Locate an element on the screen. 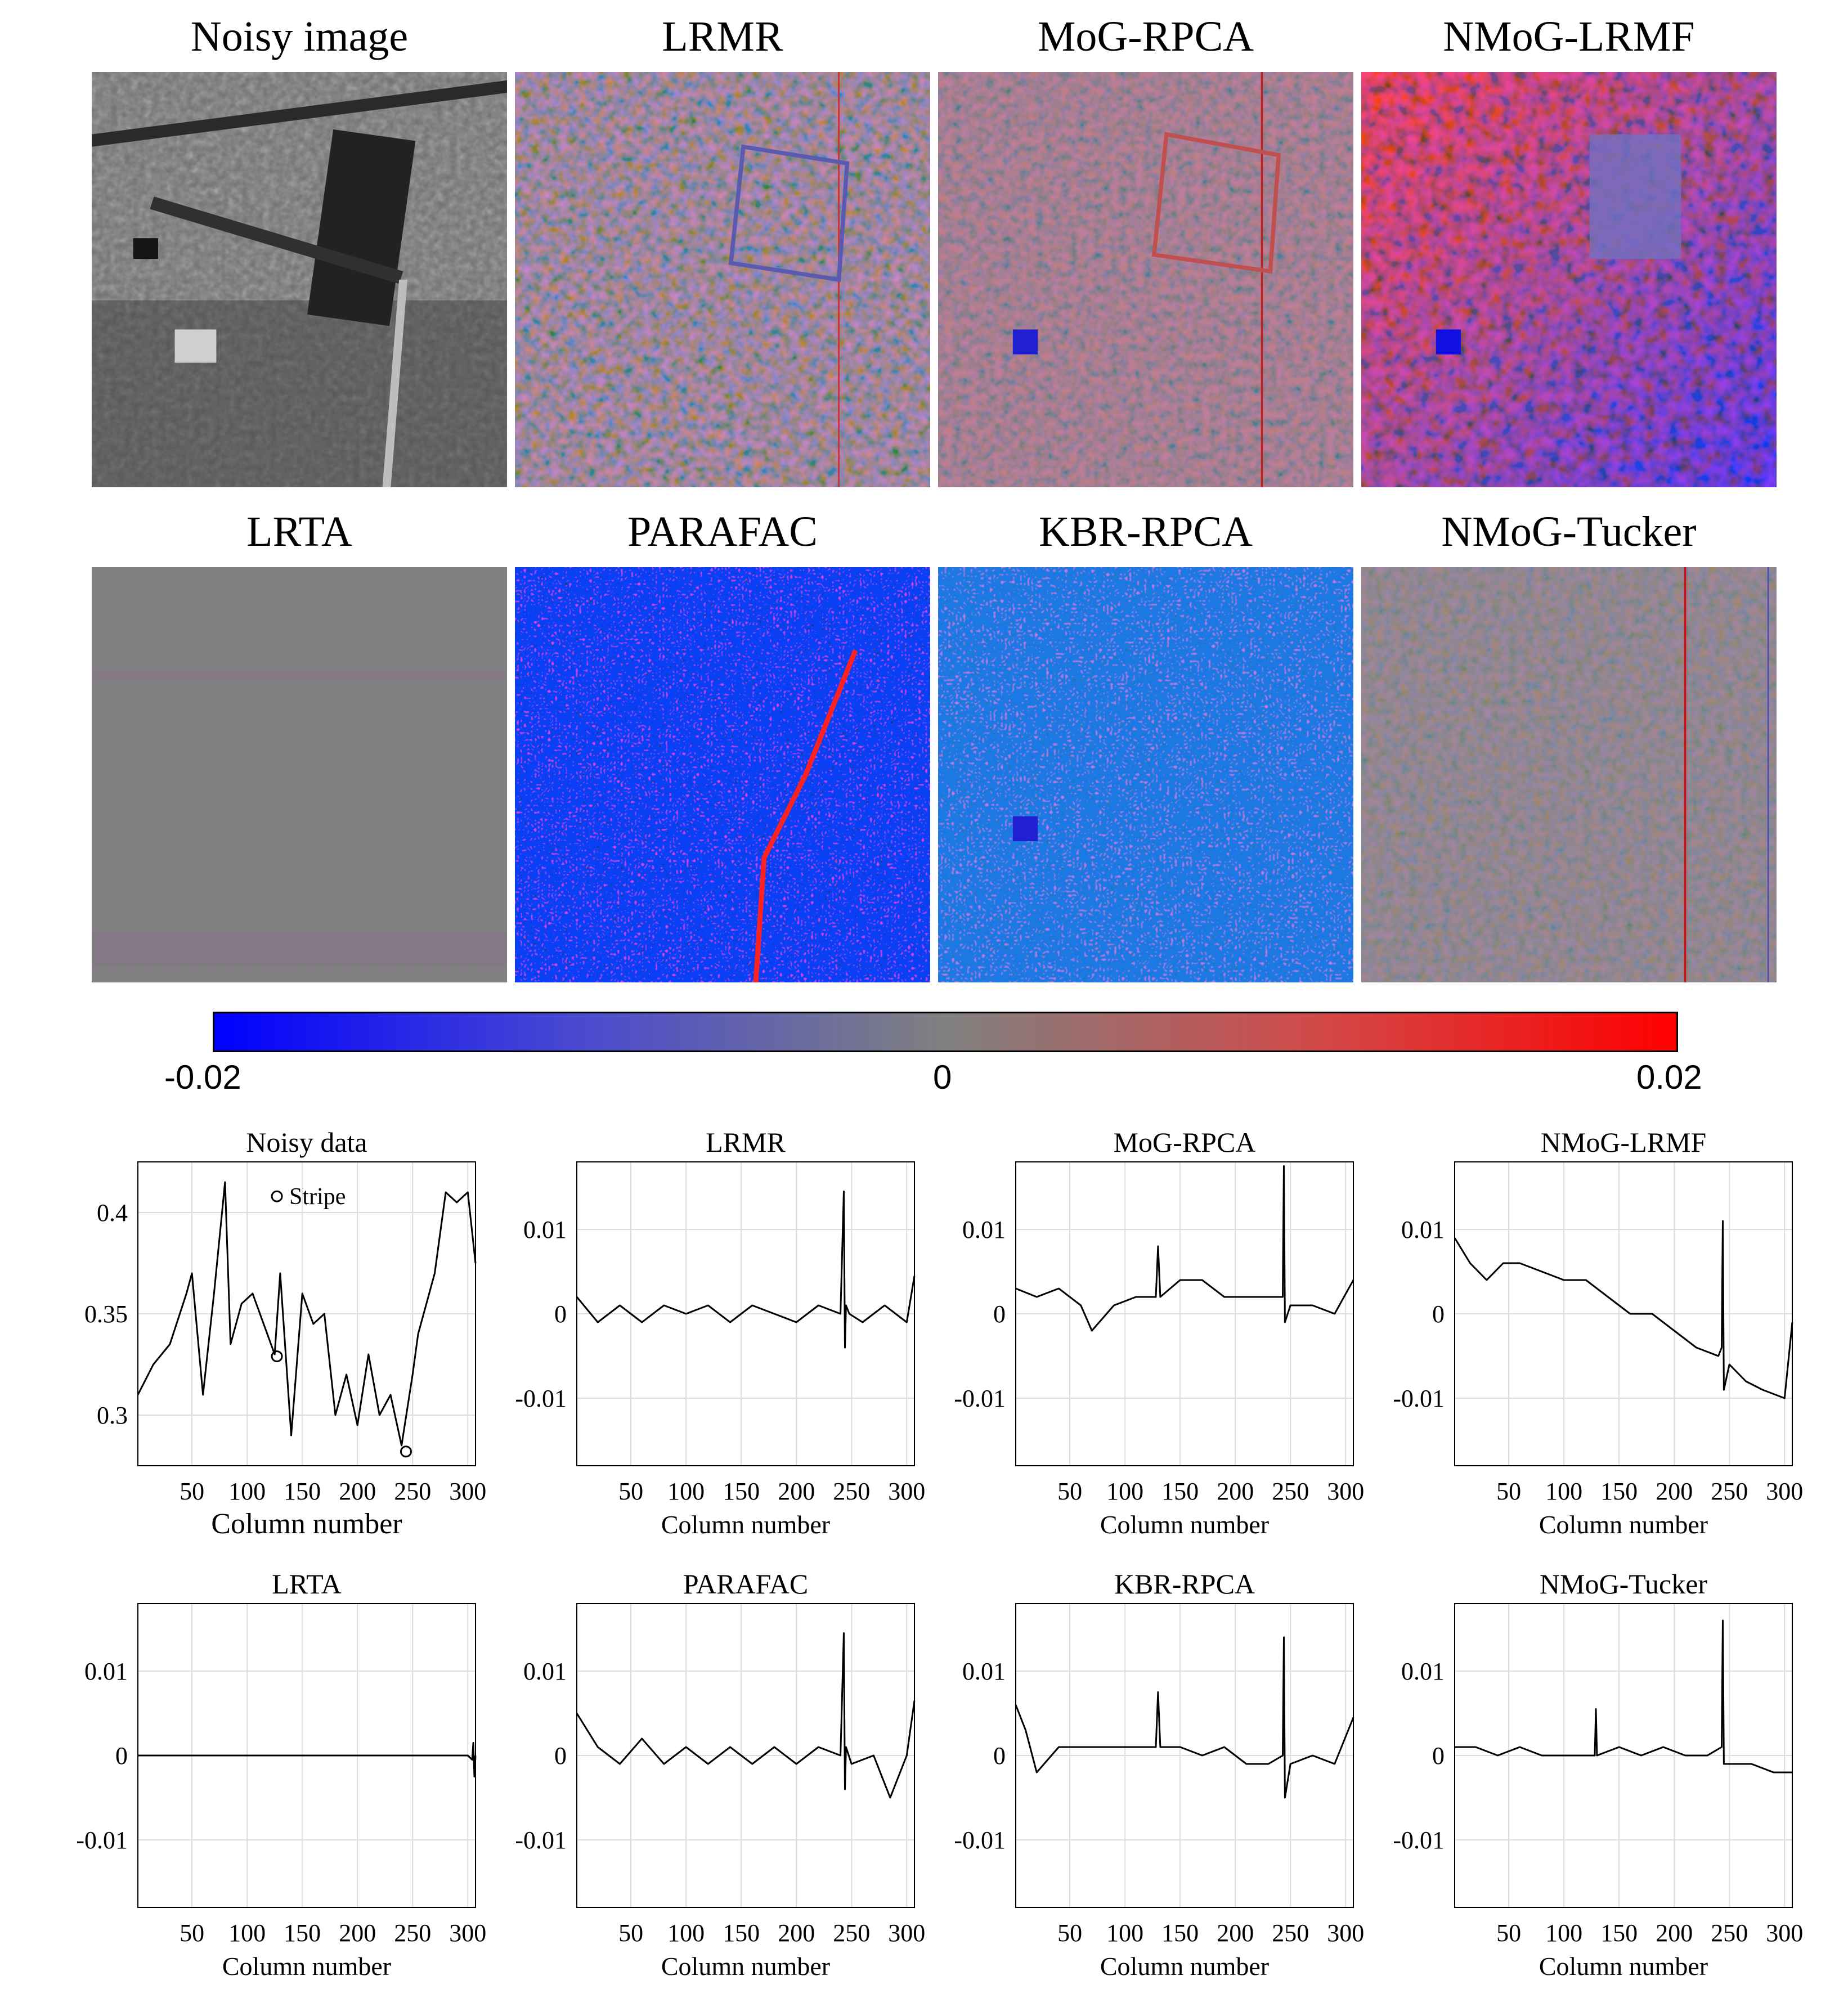 The width and height of the screenshot is (1848, 1998). plot-title: MoG-RPCA is located at coordinates (1185, 1142).